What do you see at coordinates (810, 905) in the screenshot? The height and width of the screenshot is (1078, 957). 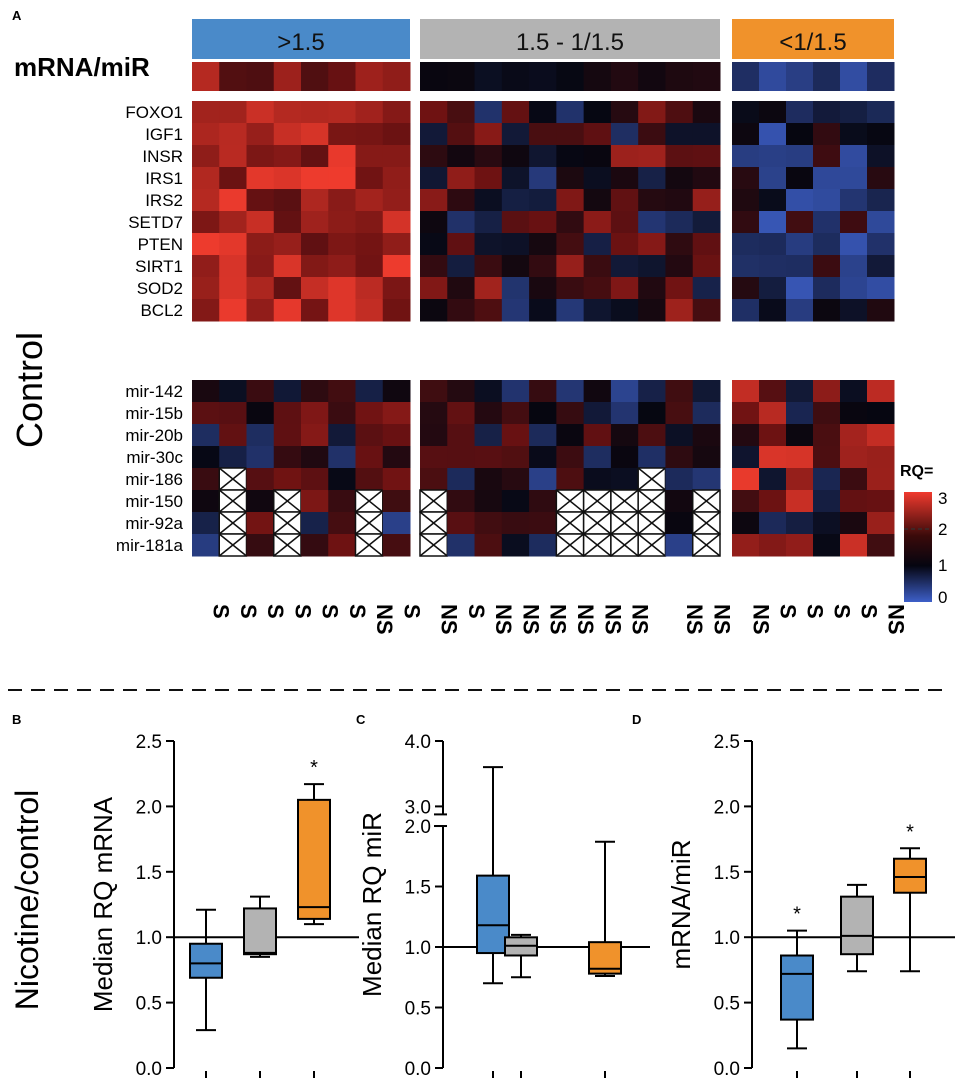 I see `box-chart-d: mRNA/miR 0.0 0.5 1.0 1.5 2.0 2.5 * *` at bounding box center [810, 905].